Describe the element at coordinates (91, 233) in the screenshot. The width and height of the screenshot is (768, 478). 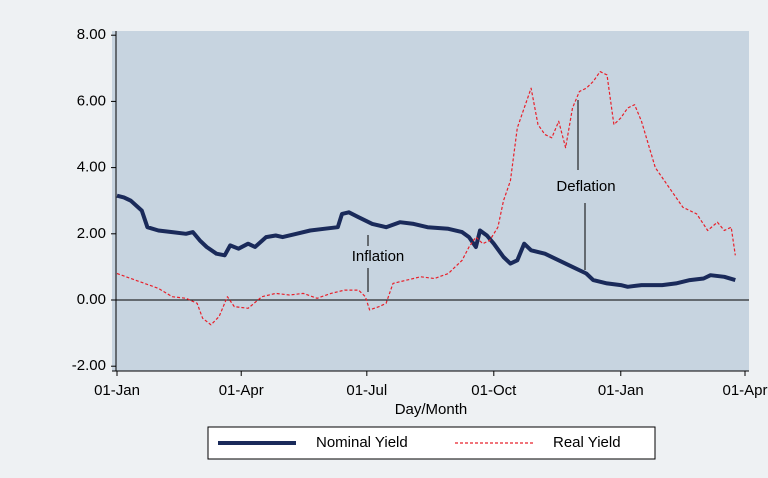
I see `y-tick-label: 2.00` at that location.